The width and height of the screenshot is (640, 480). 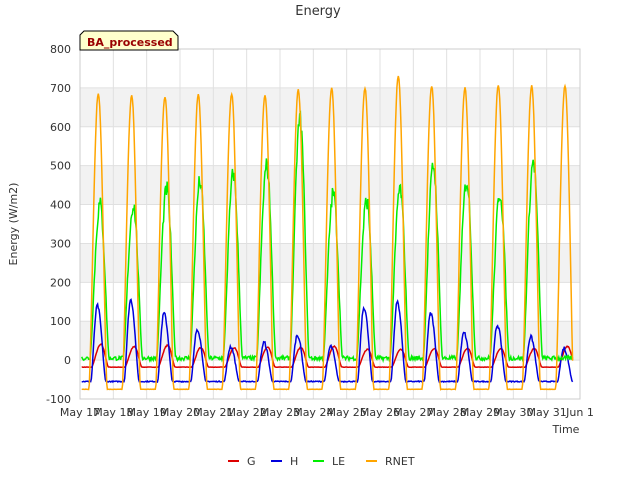 I want to click on y-tick-label: 800, so click(x=60, y=49).